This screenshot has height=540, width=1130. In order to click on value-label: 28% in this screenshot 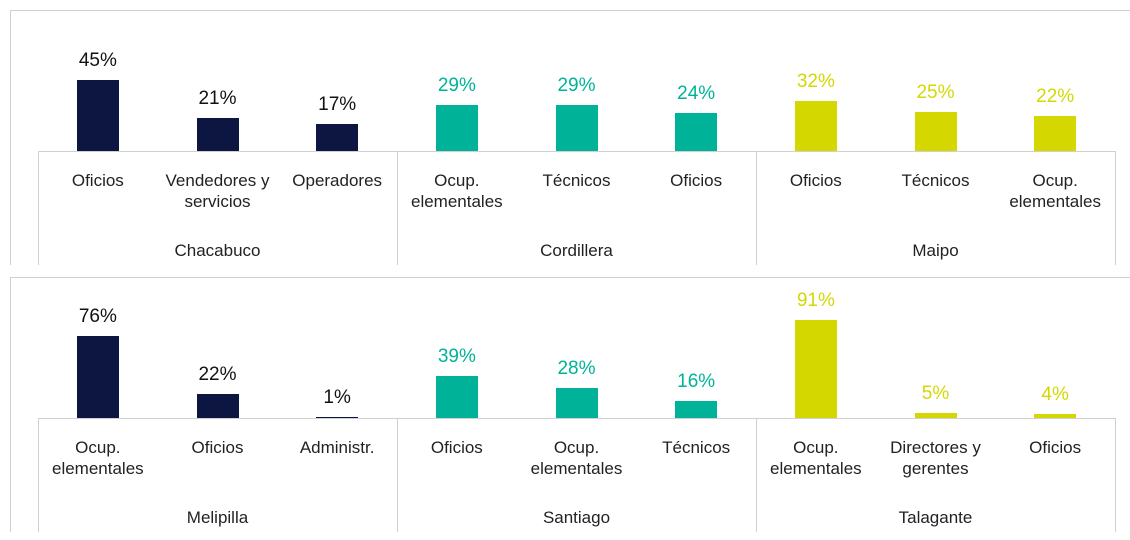, I will do `click(576, 368)`.